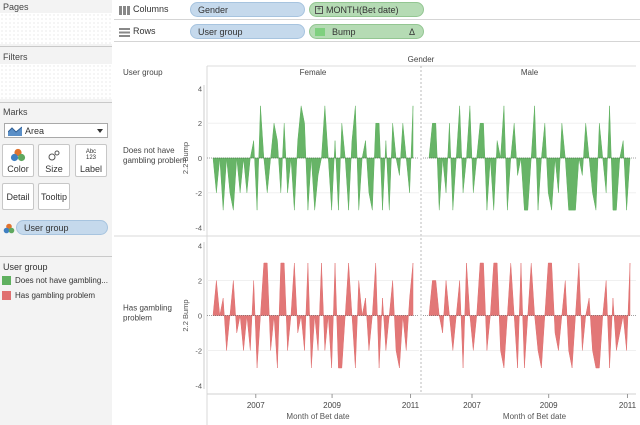 Image resolution: width=640 pixels, height=425 pixels. Describe the element at coordinates (144, 31) in the screenshot. I see `rows-shelf-label: Rows` at that location.